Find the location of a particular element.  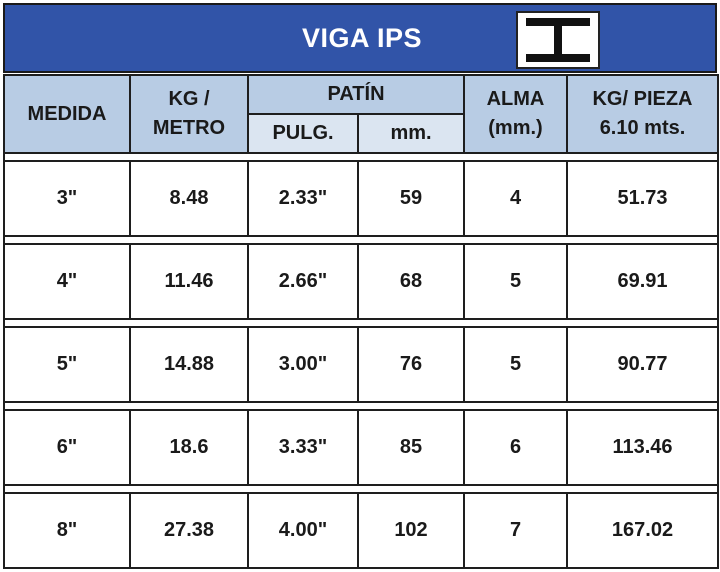

cell-pulg: 3.00" is located at coordinates (303, 364).